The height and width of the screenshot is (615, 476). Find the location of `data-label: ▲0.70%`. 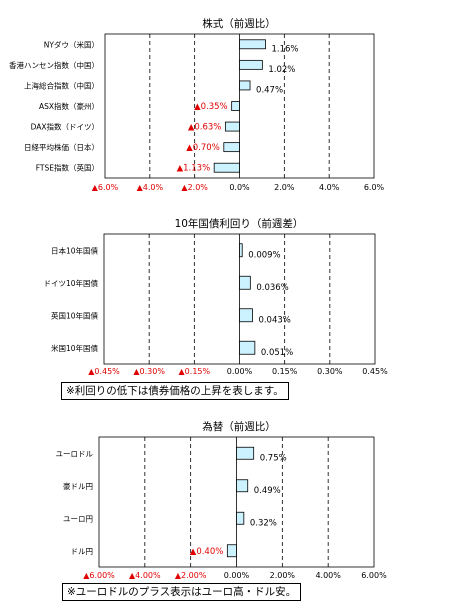

data-label: ▲0.70% is located at coordinates (203, 148).